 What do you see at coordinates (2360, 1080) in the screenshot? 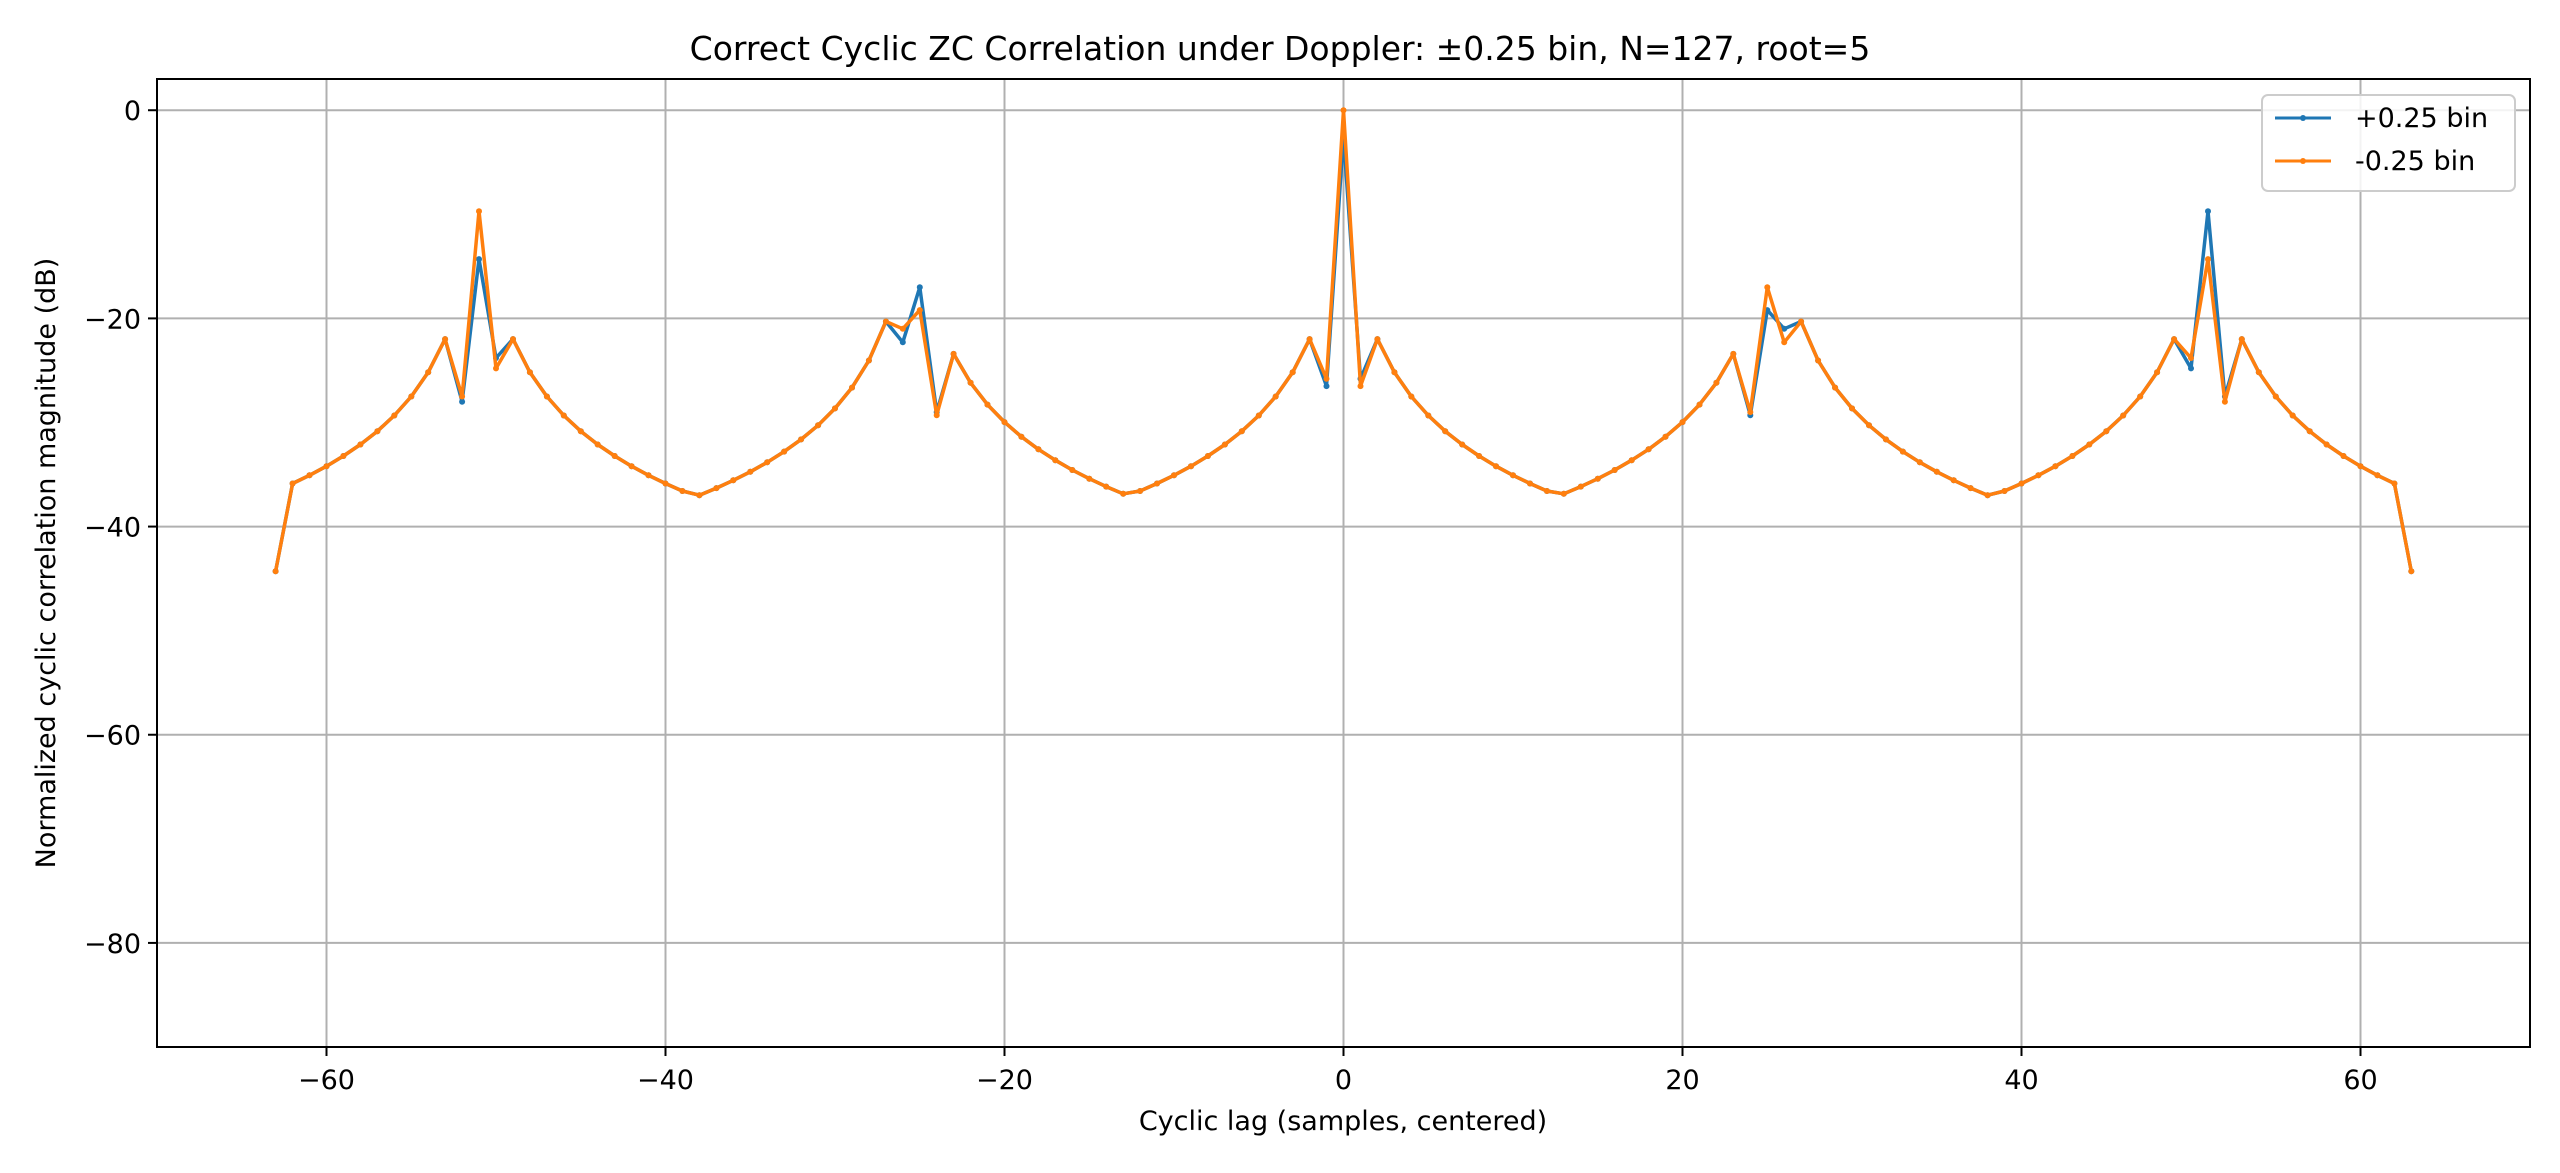
I see `x-tick-label: 60` at bounding box center [2360, 1080].